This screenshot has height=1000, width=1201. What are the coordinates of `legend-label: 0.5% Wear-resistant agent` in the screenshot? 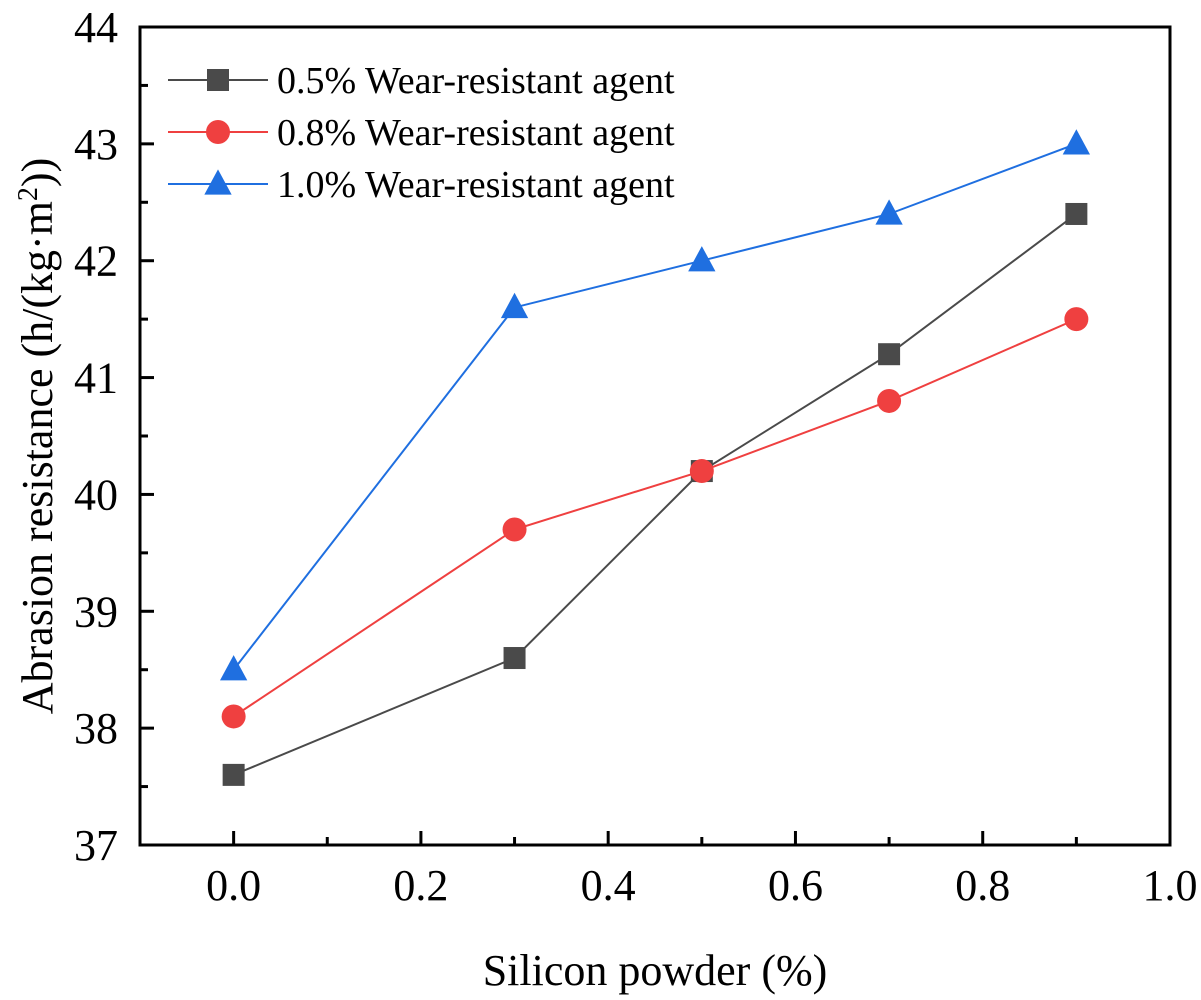 It's located at (476, 81).